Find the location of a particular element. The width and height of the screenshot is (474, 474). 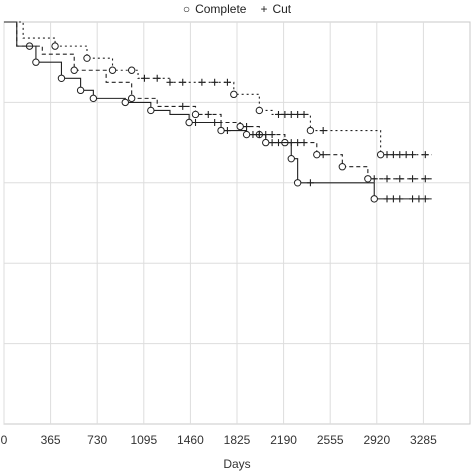

legend-item-complete: ○ Complete is located at coordinates (215, 9).